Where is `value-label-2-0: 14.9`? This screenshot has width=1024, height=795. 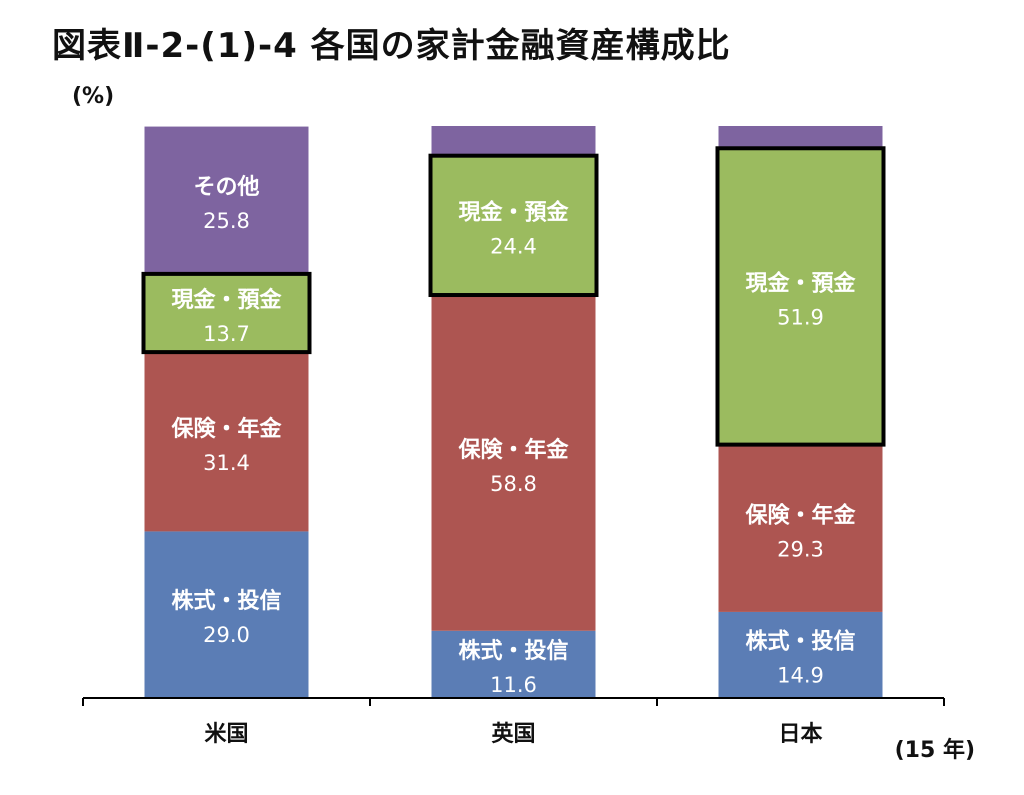 value-label-2-0: 14.9 is located at coordinates (800, 675).